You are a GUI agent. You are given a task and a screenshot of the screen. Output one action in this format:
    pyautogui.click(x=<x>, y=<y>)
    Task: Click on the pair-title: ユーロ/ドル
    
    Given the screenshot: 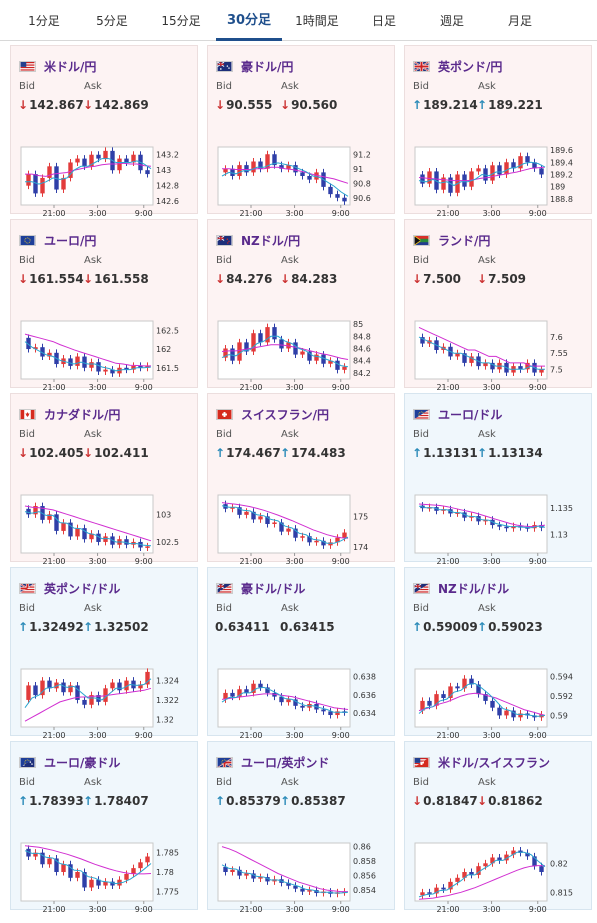 What is the action you would take?
    pyautogui.click(x=457, y=414)
    